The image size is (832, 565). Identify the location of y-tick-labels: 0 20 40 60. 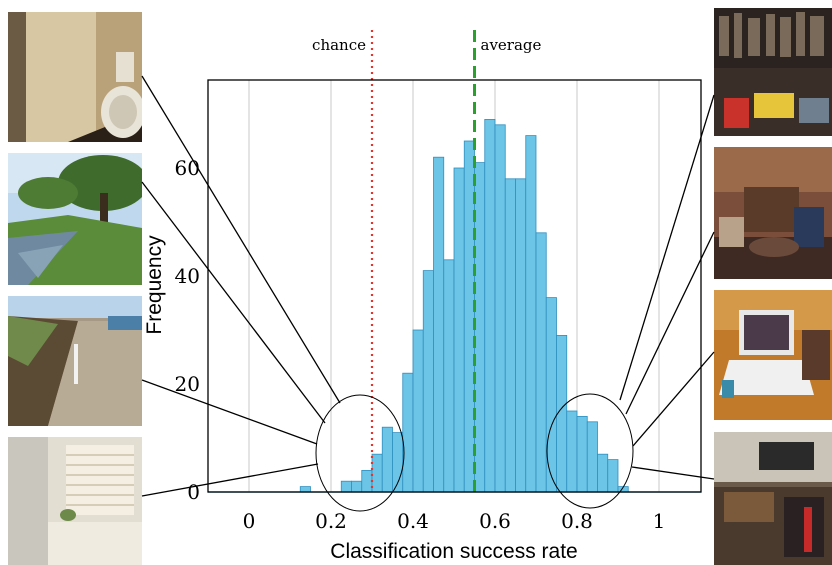
(187, 330).